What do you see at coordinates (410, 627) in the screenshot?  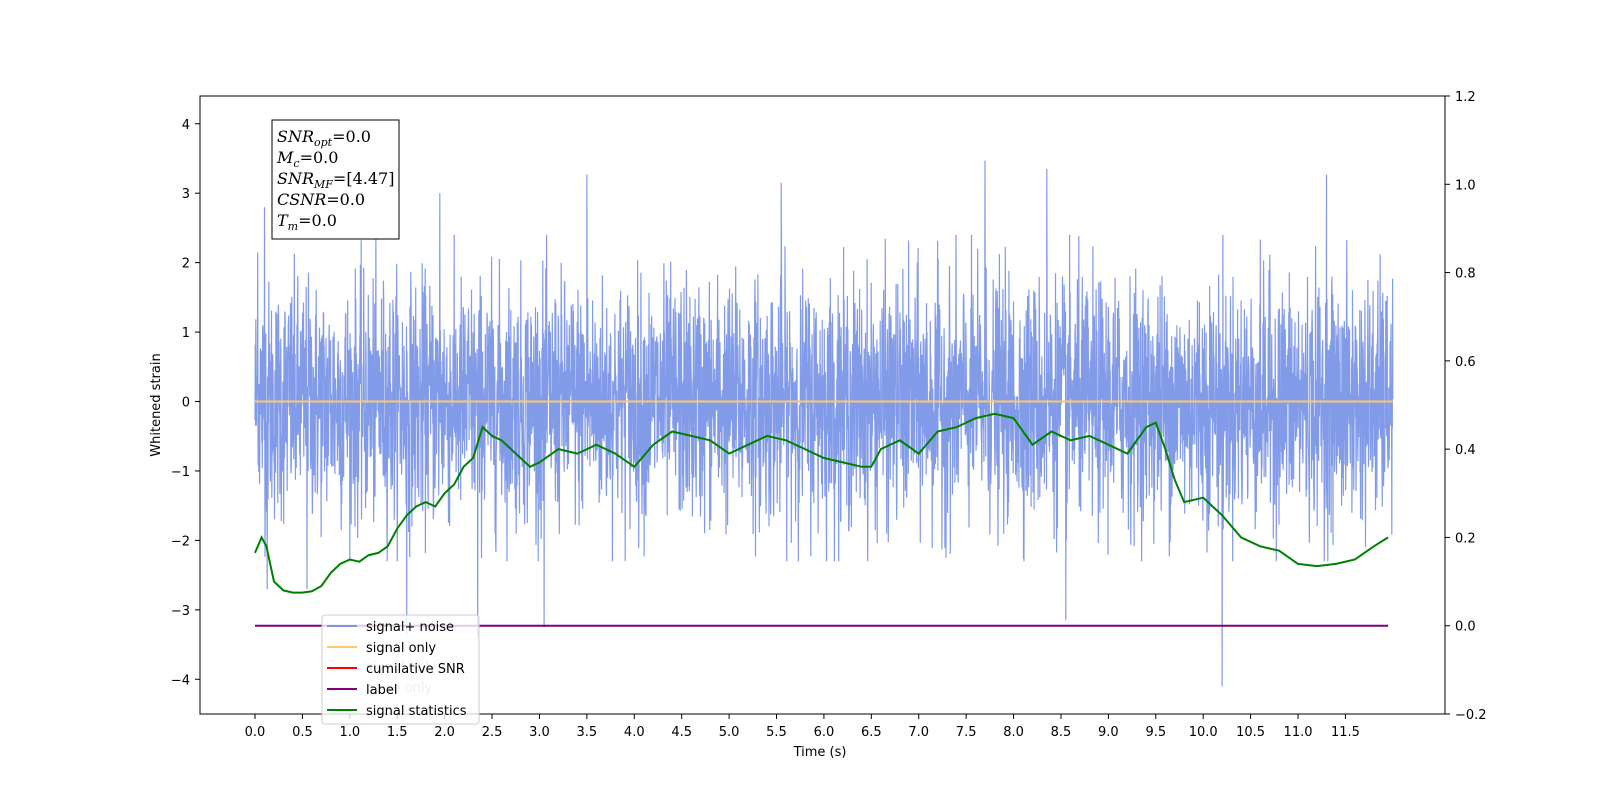 I see `legend-label: signal+ noise` at bounding box center [410, 627].